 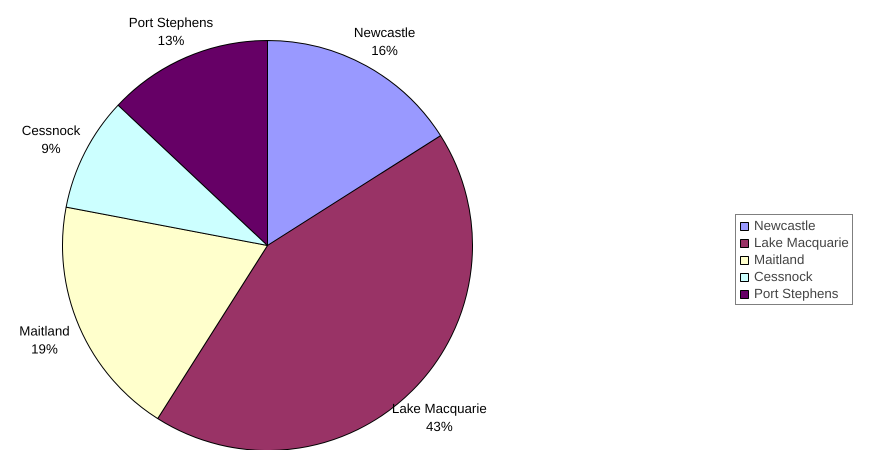 What do you see at coordinates (785, 225) in the screenshot?
I see `legend-label: Newcastle` at bounding box center [785, 225].